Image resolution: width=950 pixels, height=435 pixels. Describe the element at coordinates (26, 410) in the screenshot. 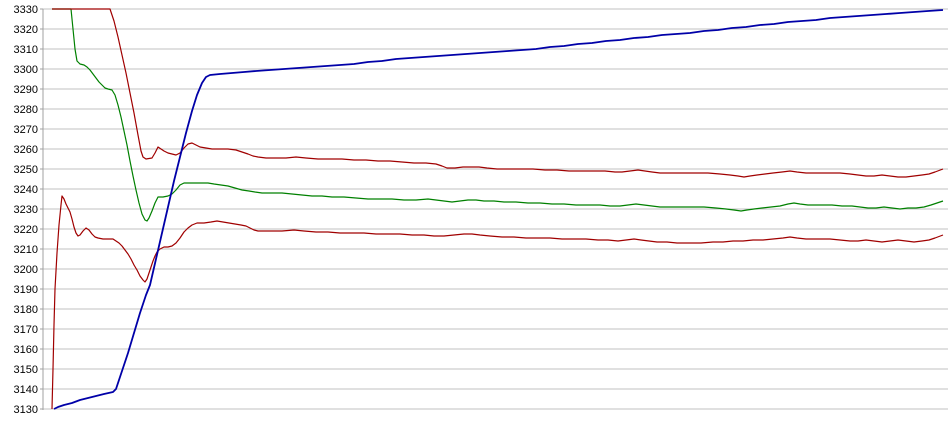

I see `y-axis-tick-label: 3130` at that location.